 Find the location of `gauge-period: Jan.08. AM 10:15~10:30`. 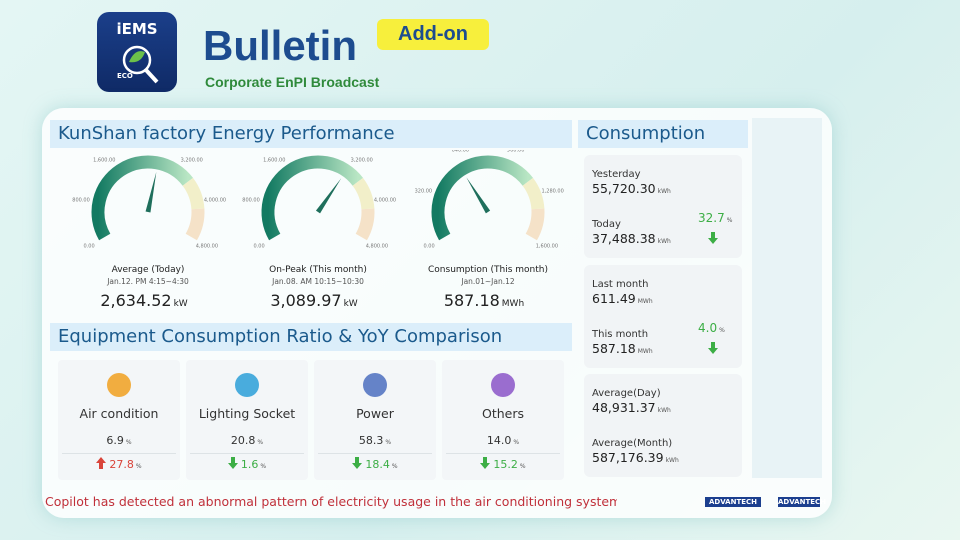

gauge-period: Jan.08. AM 10:15~10:30 is located at coordinates (317, 281).